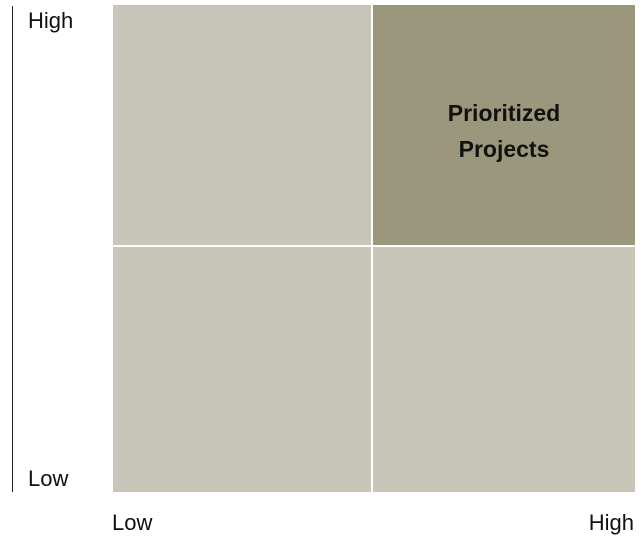 This screenshot has width=640, height=543. Describe the element at coordinates (504, 131) in the screenshot. I see `prioritized-projects-label: Prioritized Projects` at that location.